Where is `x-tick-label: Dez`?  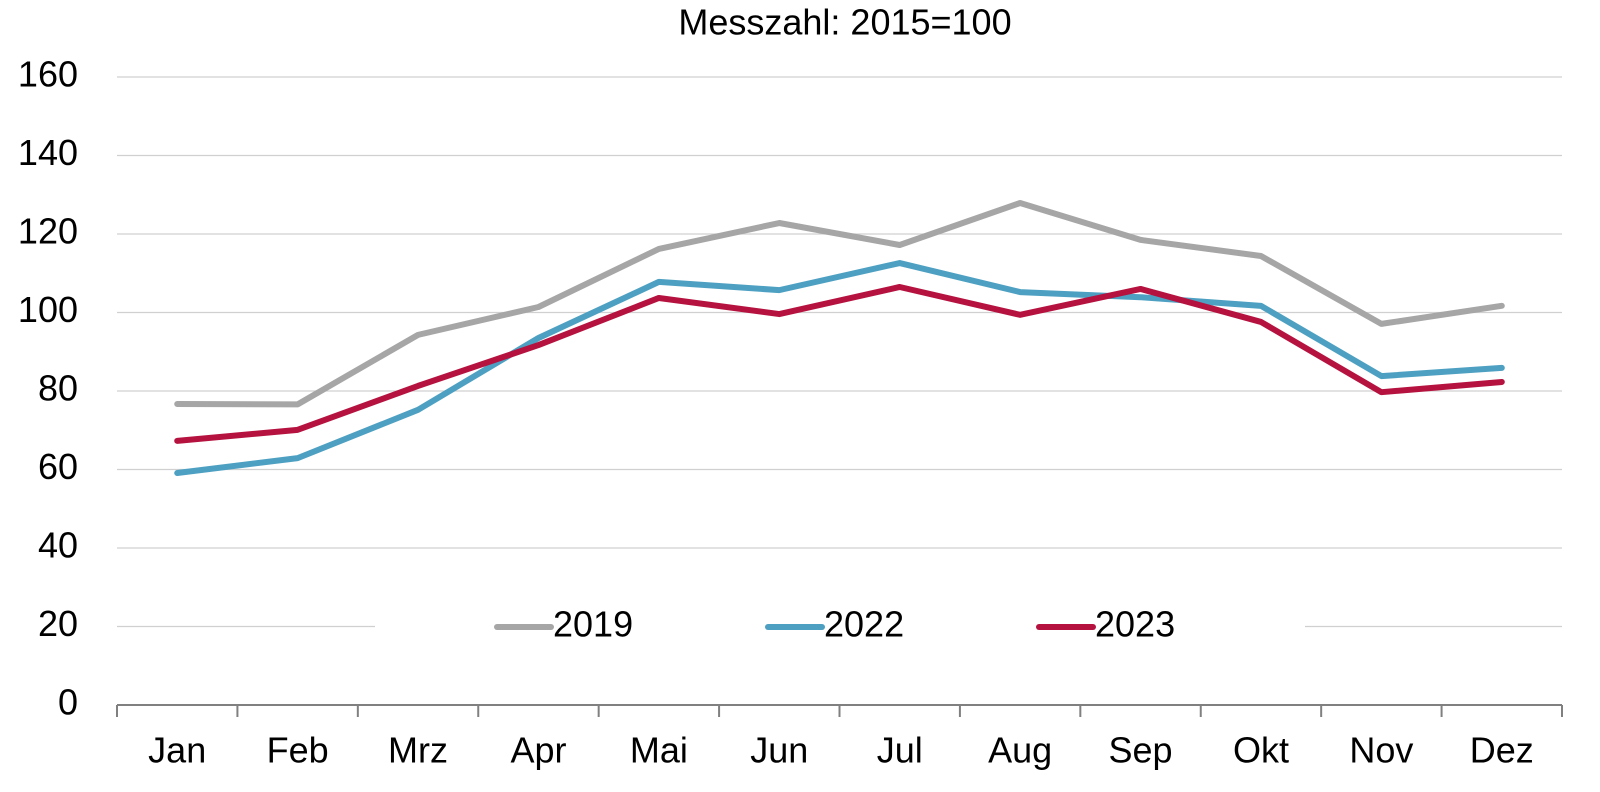 x-tick-label: Dez is located at coordinates (1502, 750).